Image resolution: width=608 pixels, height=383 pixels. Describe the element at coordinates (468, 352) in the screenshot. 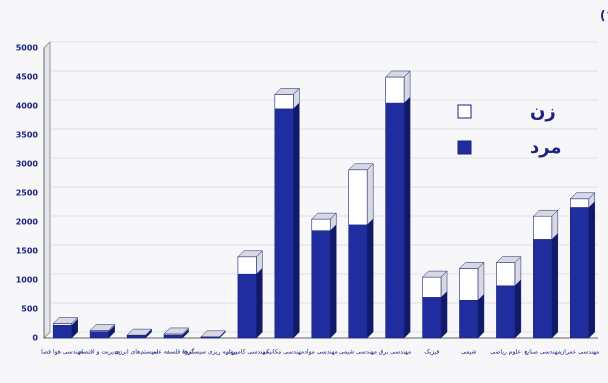

I see `x-tick-label: شیمی` at that location.